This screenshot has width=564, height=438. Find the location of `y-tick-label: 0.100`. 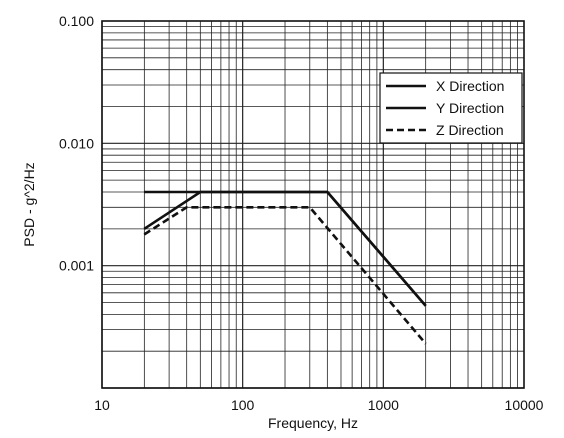

y-tick-label: 0.100 is located at coordinates (76, 21).